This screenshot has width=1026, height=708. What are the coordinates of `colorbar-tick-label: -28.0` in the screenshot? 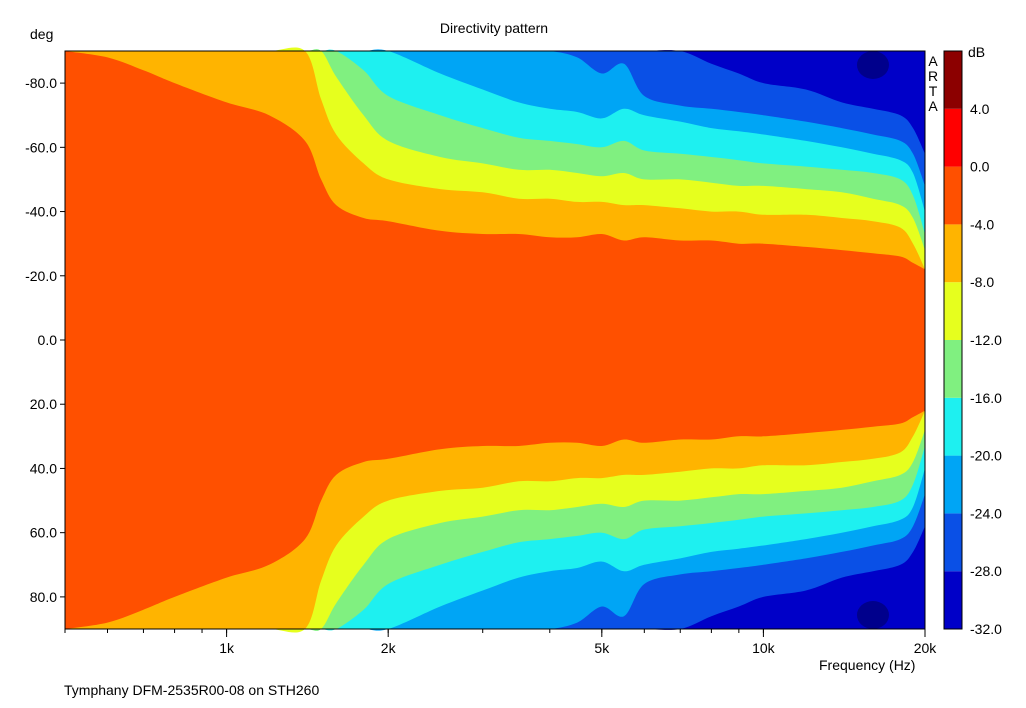 It's located at (986, 571).